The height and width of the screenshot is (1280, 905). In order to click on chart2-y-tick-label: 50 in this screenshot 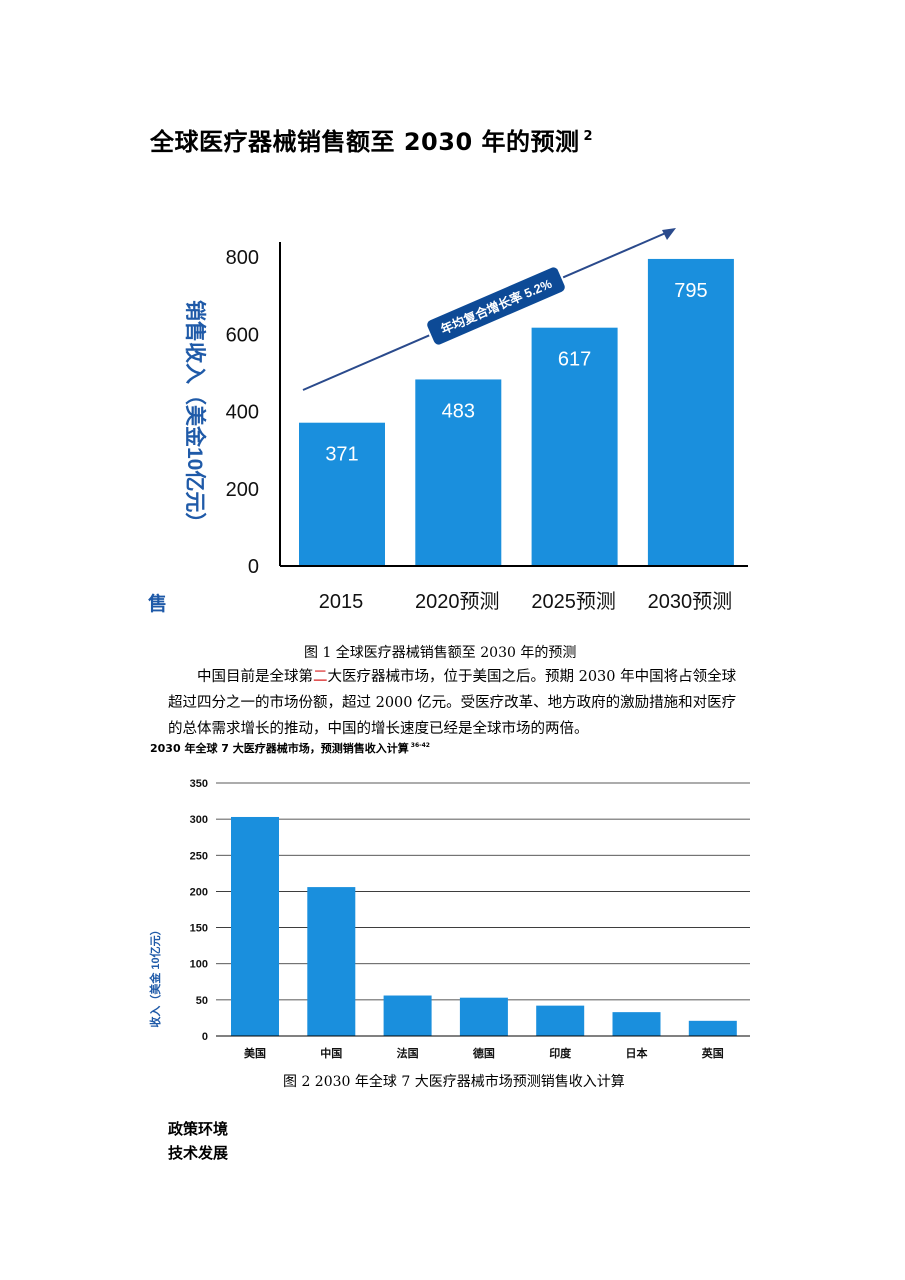, I will do `click(202, 1001)`.